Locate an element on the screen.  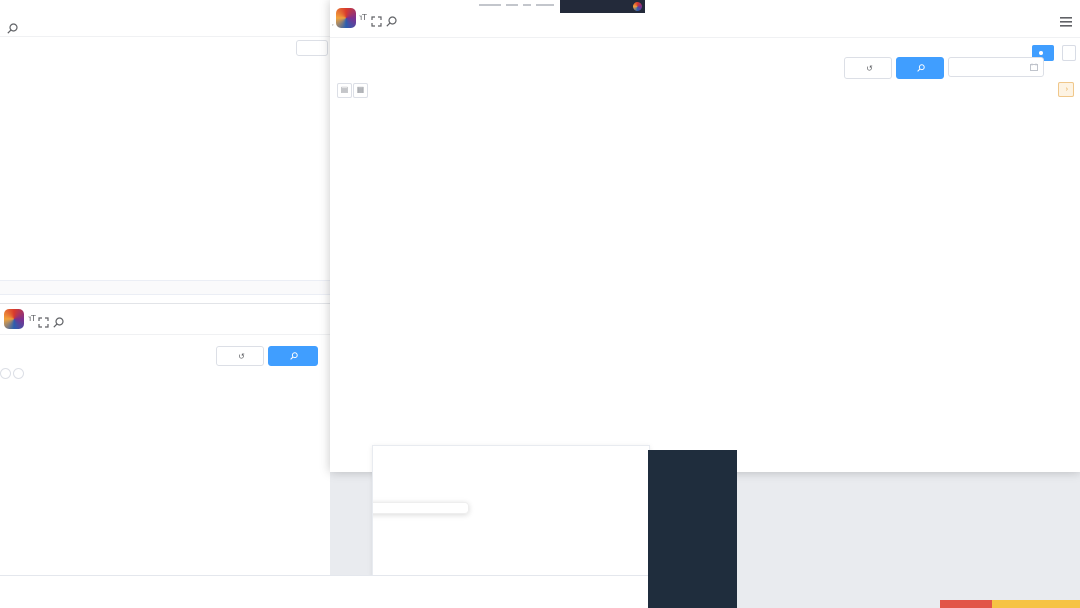
mini-trend-chart is located at coordinates (289, 175).